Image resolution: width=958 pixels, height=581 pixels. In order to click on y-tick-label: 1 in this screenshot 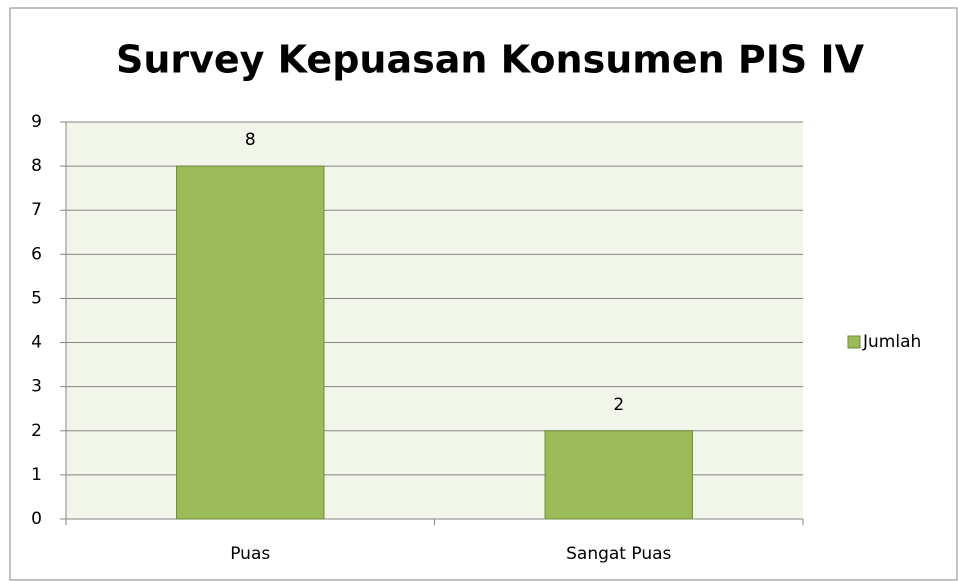, I will do `click(36, 475)`.